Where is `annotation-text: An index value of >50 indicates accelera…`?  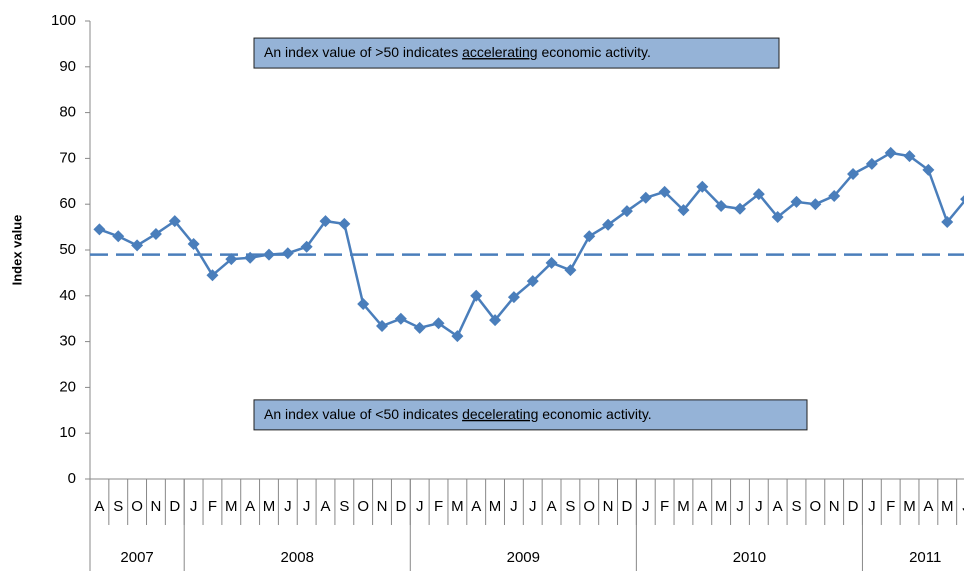
annotation-text: An index value of >50 indicates accelera… is located at coordinates (457, 52).